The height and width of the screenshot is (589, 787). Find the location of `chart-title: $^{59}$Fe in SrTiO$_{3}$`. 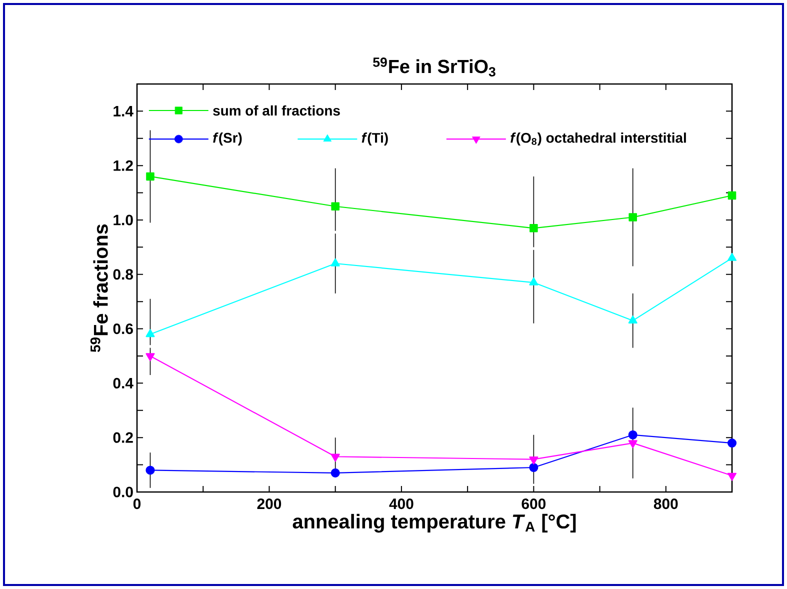

chart-title: $^{59}$Fe in SrTiO$_{3}$ is located at coordinates (434, 67).